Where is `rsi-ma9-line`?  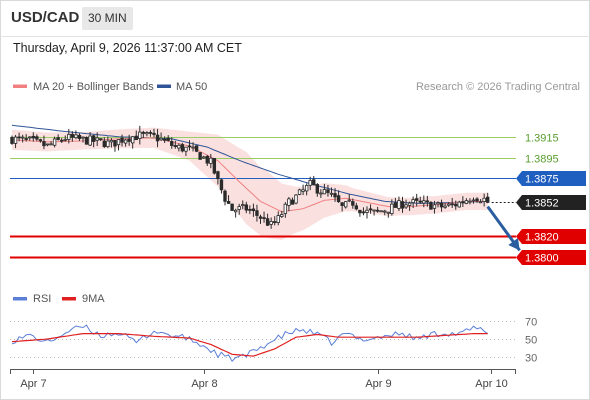
rsi-ma9-line is located at coordinates (249, 345).